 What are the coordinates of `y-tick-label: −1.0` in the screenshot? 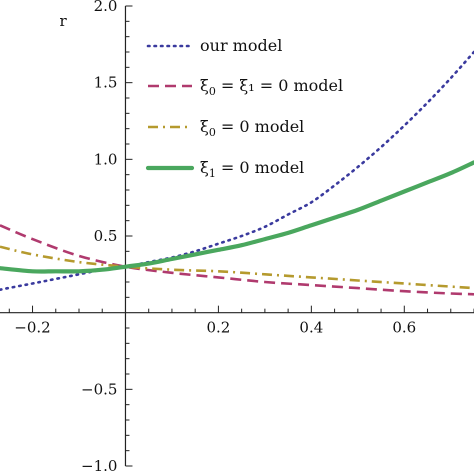 It's located at (99, 465).